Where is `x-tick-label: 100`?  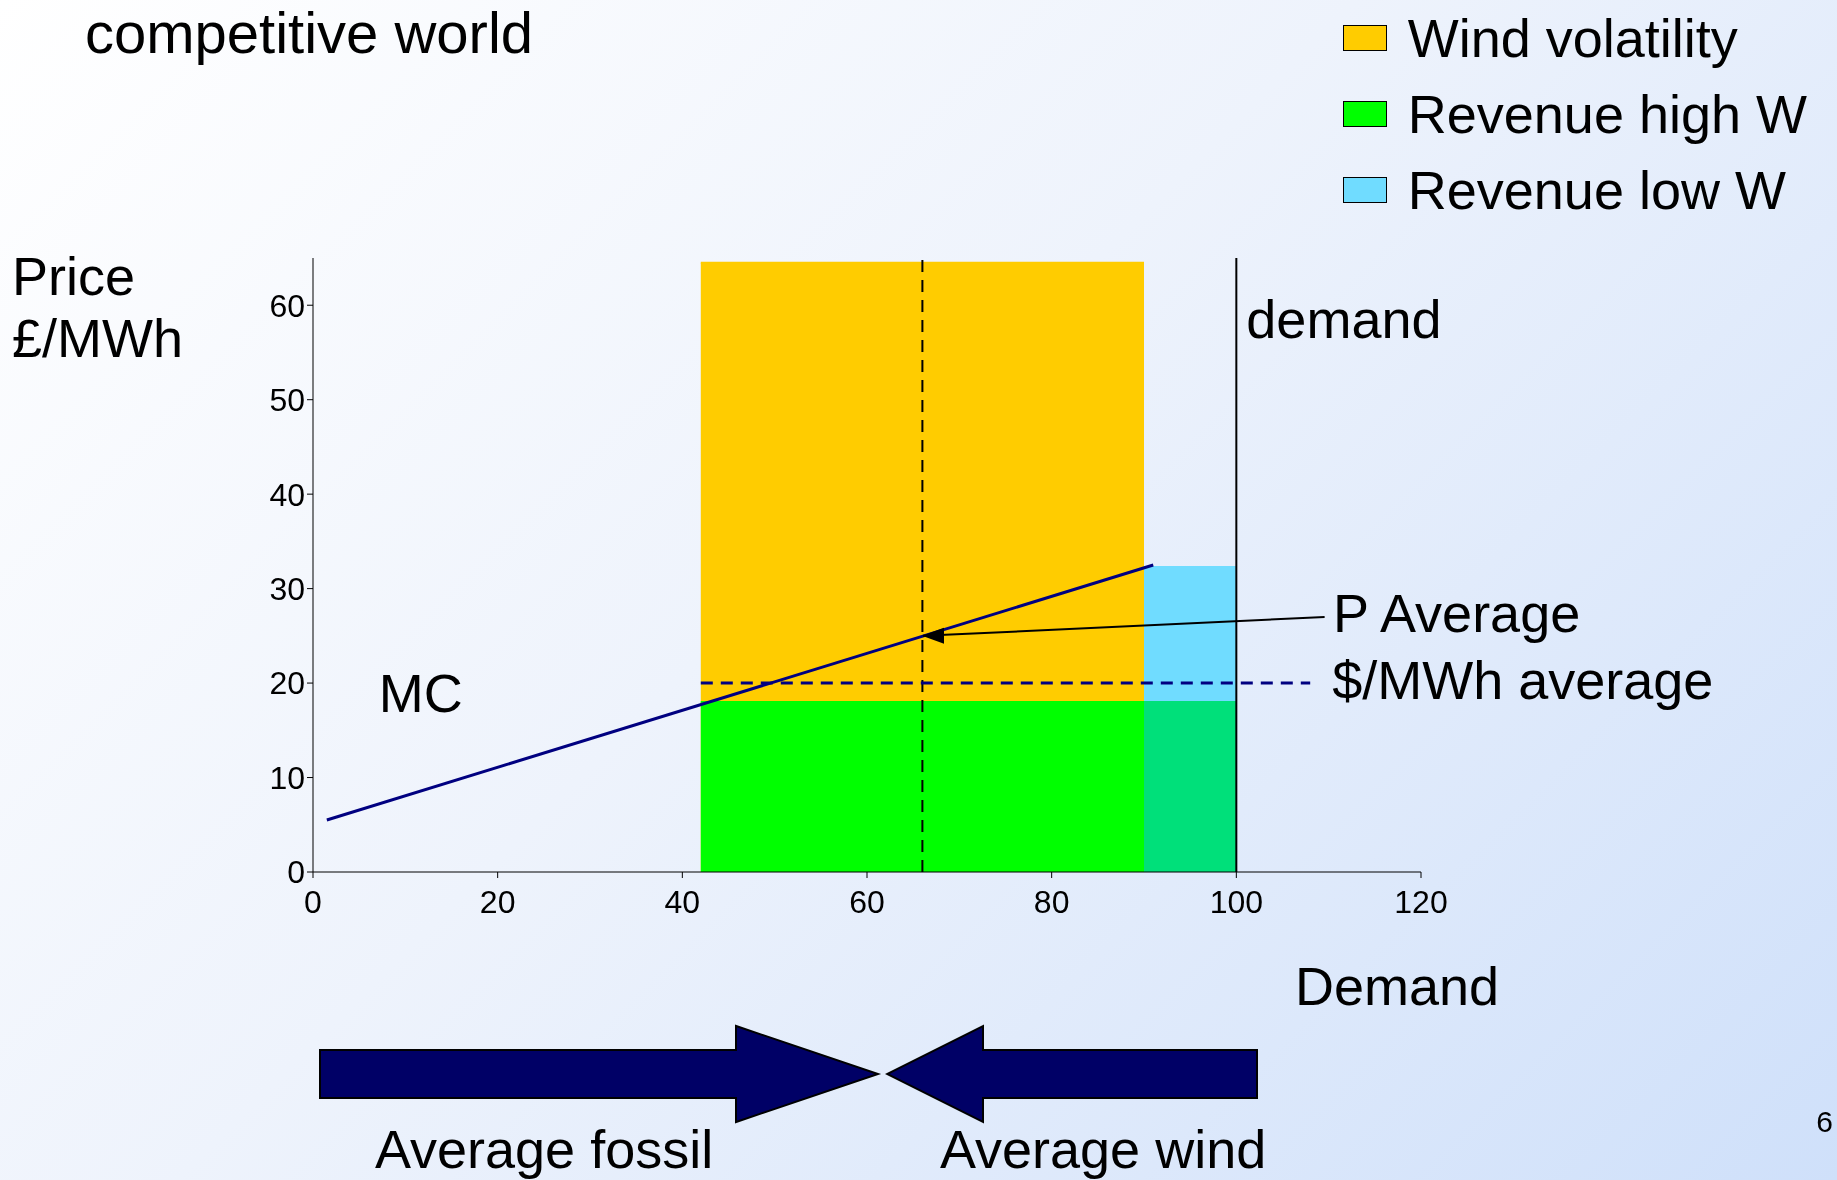
x-tick-label: 100 is located at coordinates (1236, 901).